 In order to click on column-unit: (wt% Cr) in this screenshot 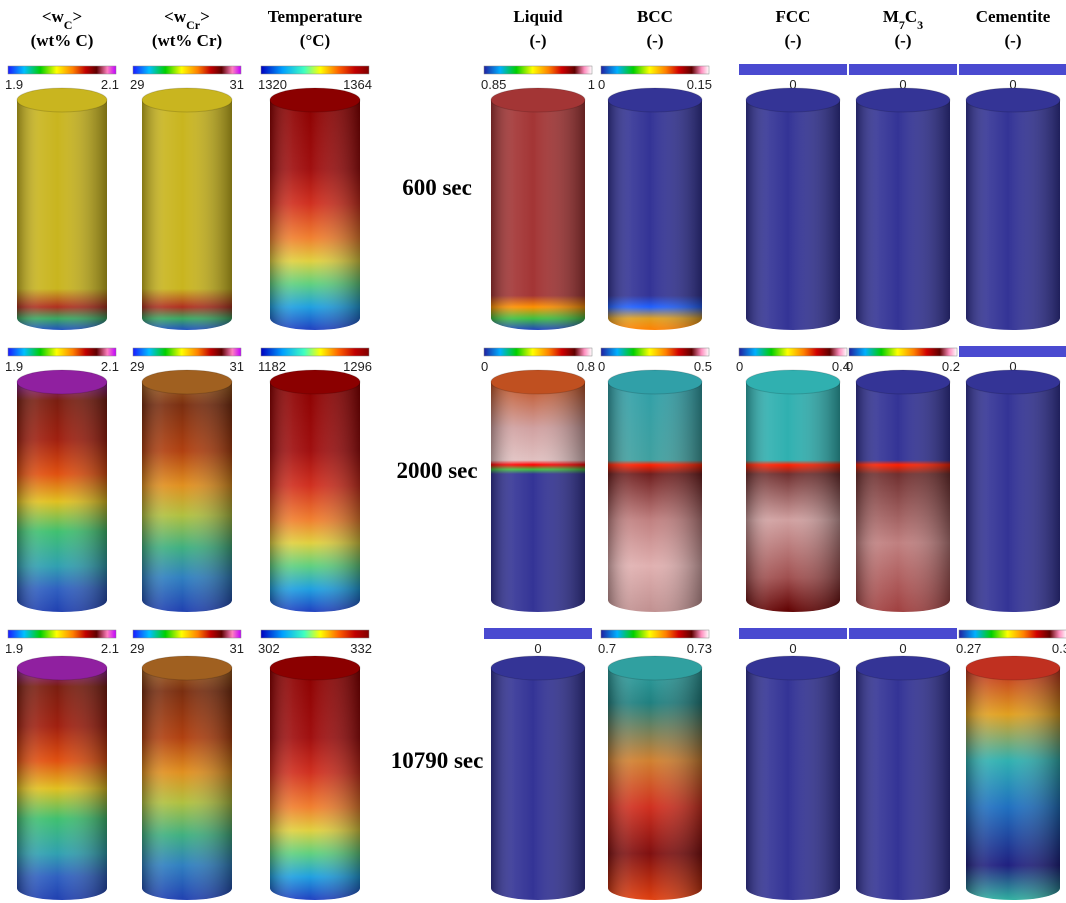, I will do `click(187, 40)`.